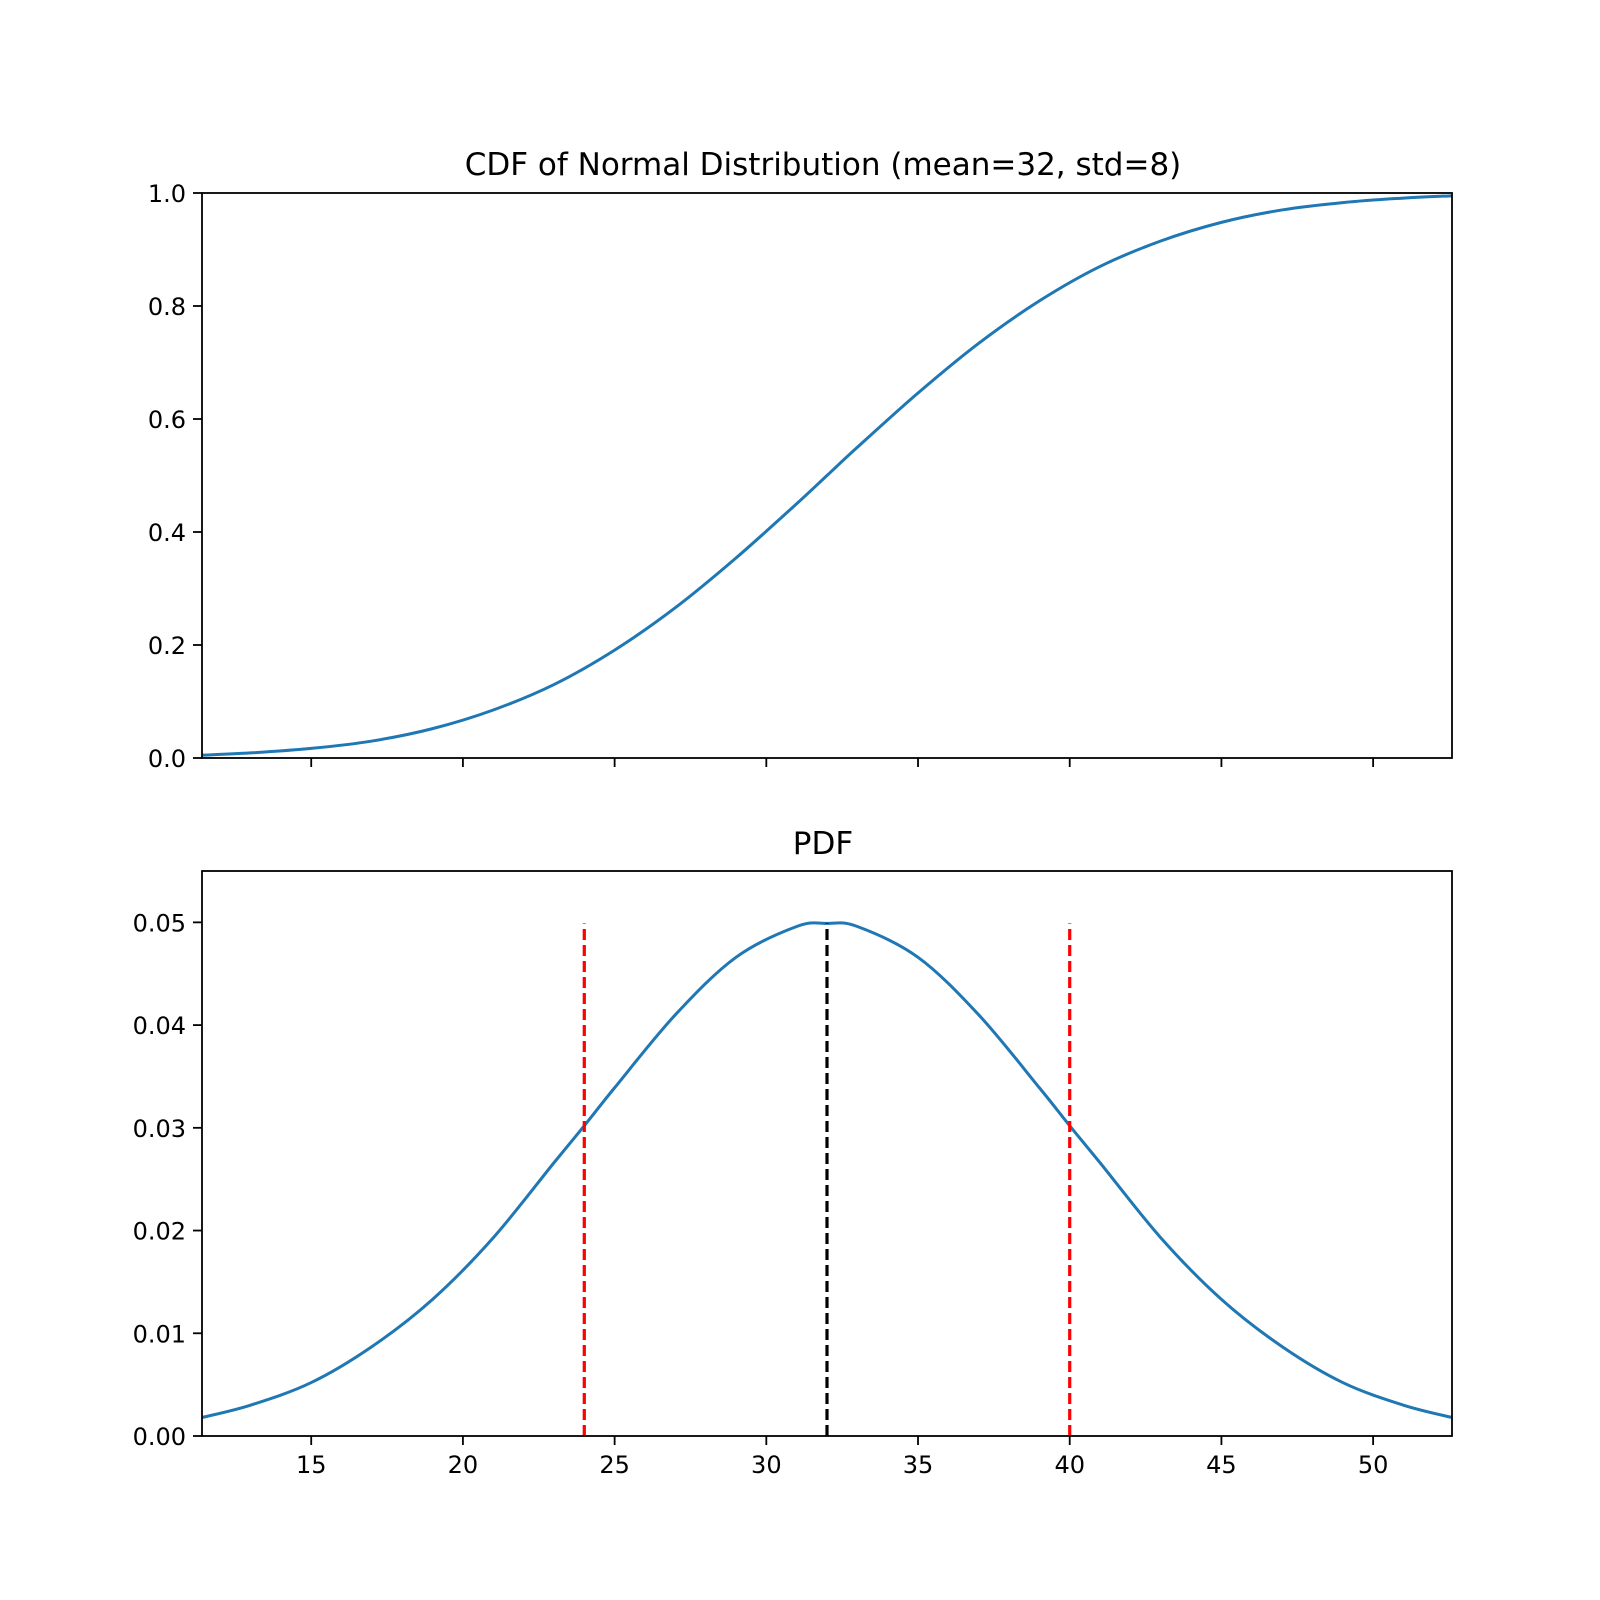 Image resolution: width=1600 pixels, height=1600 pixels. What do you see at coordinates (167, 759) in the screenshot?
I see `cdf-y-tick-label: 0.0` at bounding box center [167, 759].